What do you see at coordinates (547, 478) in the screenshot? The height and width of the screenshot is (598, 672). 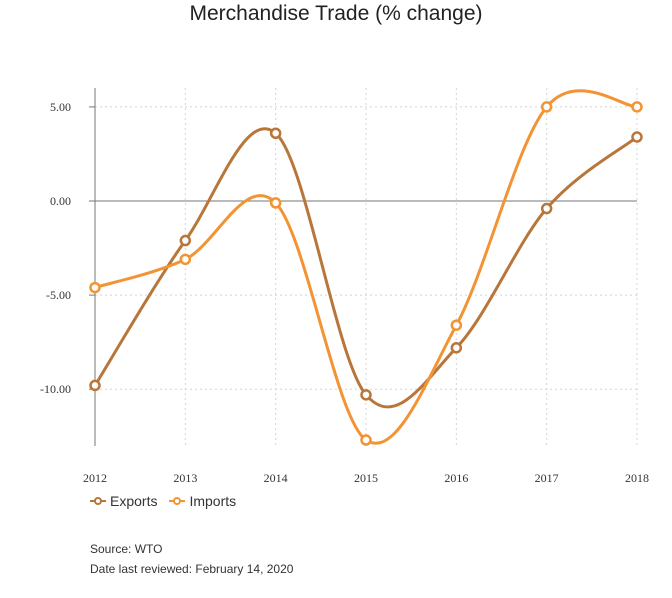 I see `x-tick-label: 2017` at bounding box center [547, 478].